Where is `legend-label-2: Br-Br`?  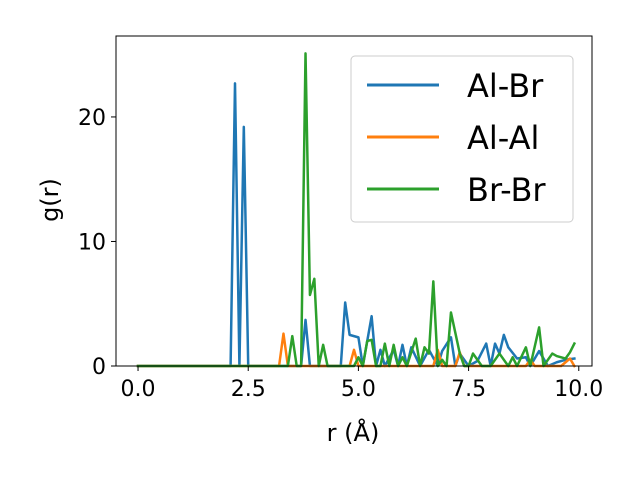
legend-label-2: Br-Br is located at coordinates (506, 190).